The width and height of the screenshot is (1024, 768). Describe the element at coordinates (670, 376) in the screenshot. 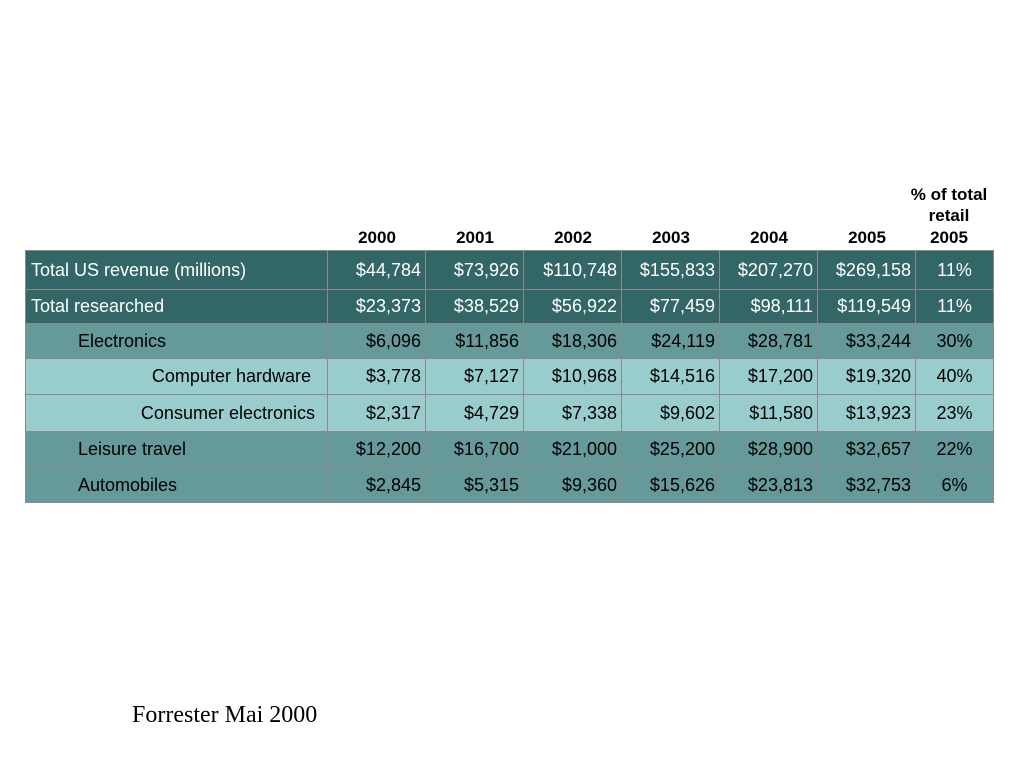

I see `cell-value: $14,516` at that location.